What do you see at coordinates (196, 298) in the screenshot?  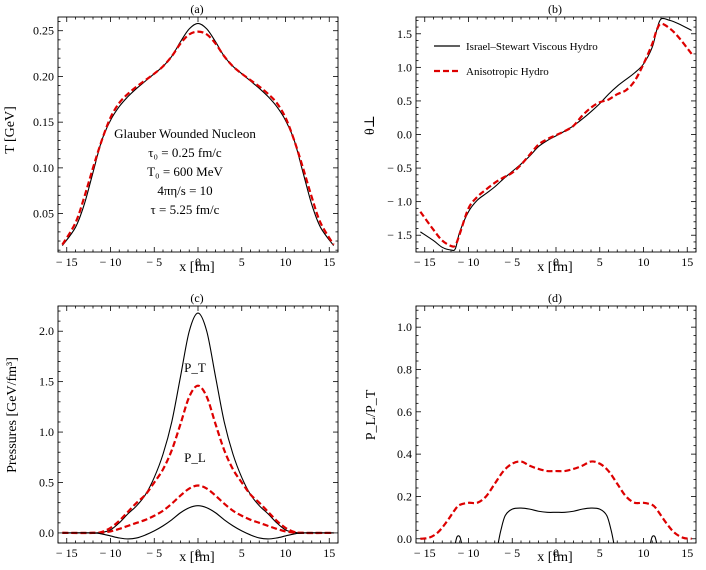 I see `panel-c-title: (c)` at bounding box center [196, 298].